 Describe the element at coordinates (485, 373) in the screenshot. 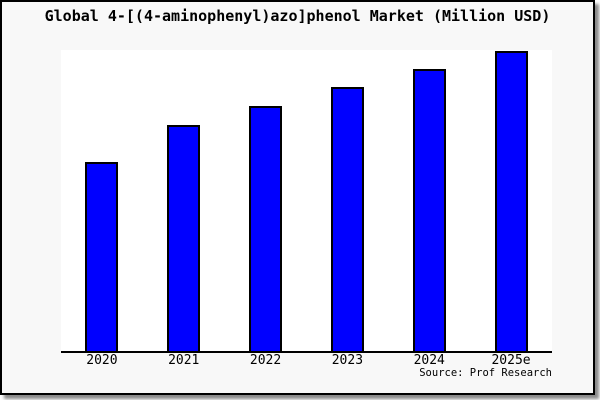

I see `source-caption: Source: Prof Research` at that location.